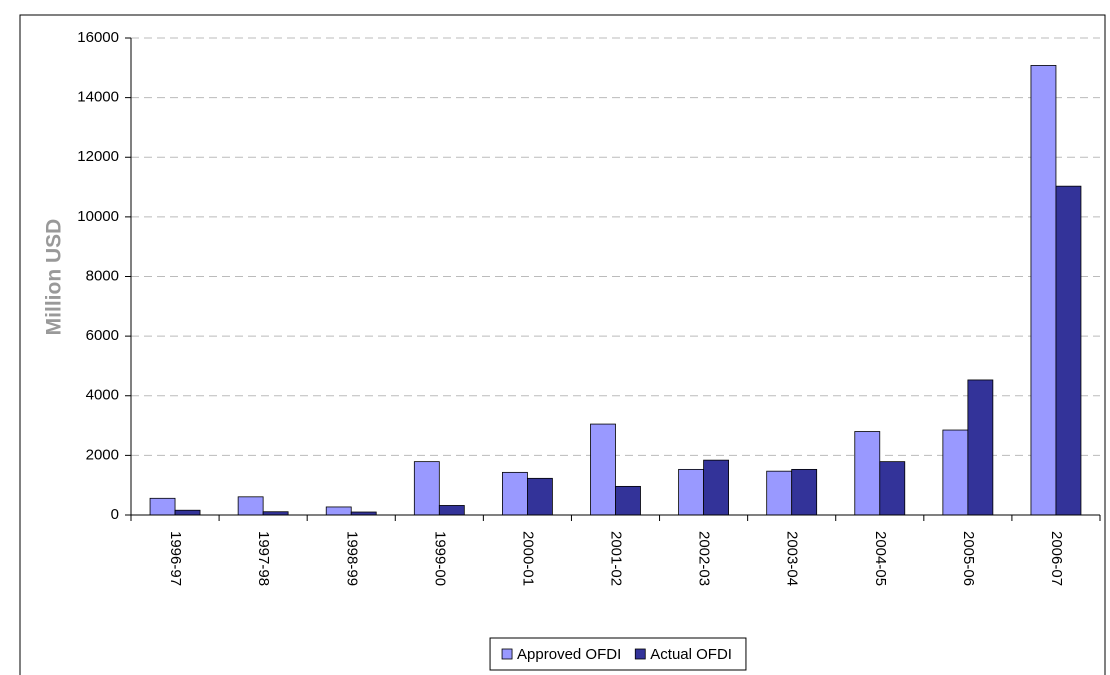 This screenshot has height=675, width=1110. I want to click on legend: Approved OFDI Actual OFDI, so click(618, 654).